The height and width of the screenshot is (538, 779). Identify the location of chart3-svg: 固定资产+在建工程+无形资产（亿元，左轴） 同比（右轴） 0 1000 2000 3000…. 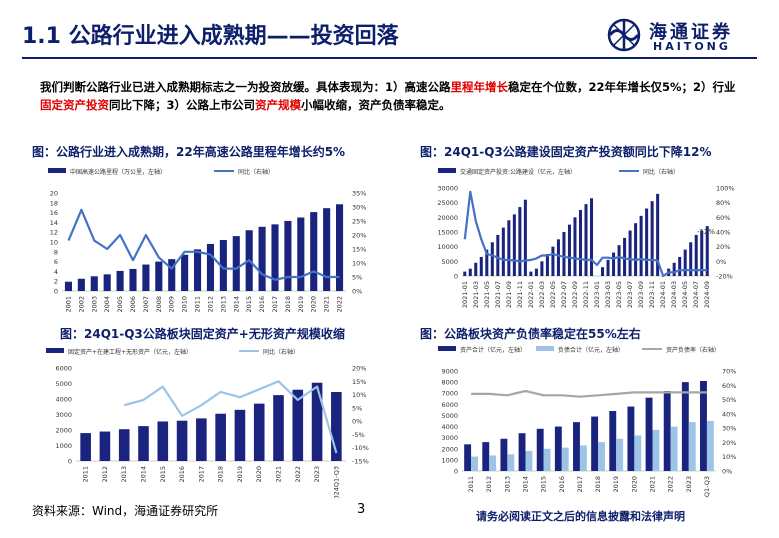
(207, 423).